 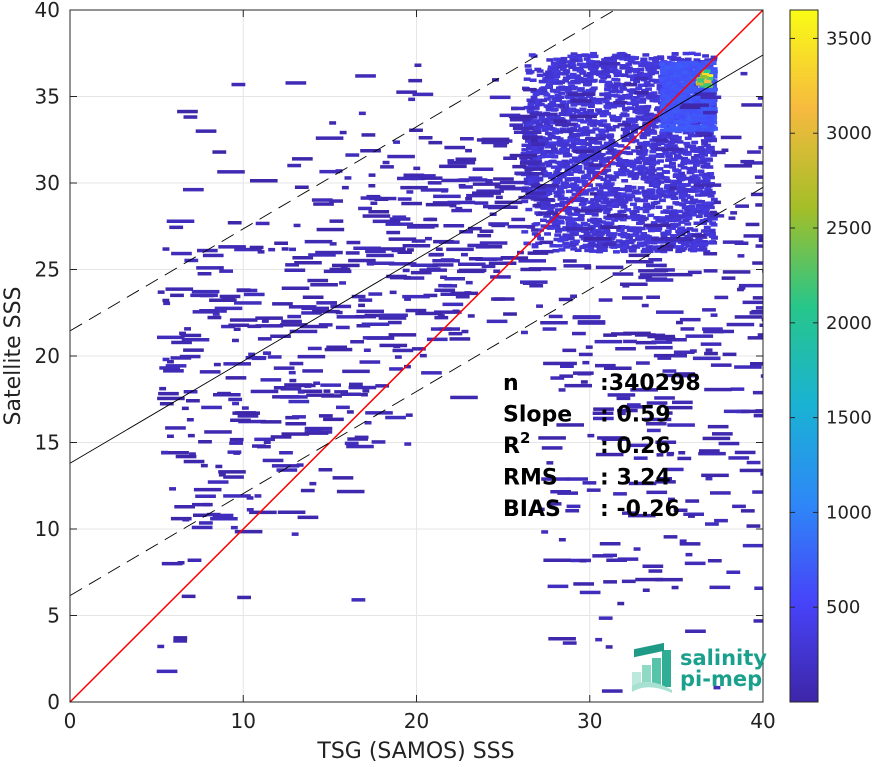 What do you see at coordinates (849, 228) in the screenshot?
I see `cb-tick-label: 2500` at bounding box center [849, 228].